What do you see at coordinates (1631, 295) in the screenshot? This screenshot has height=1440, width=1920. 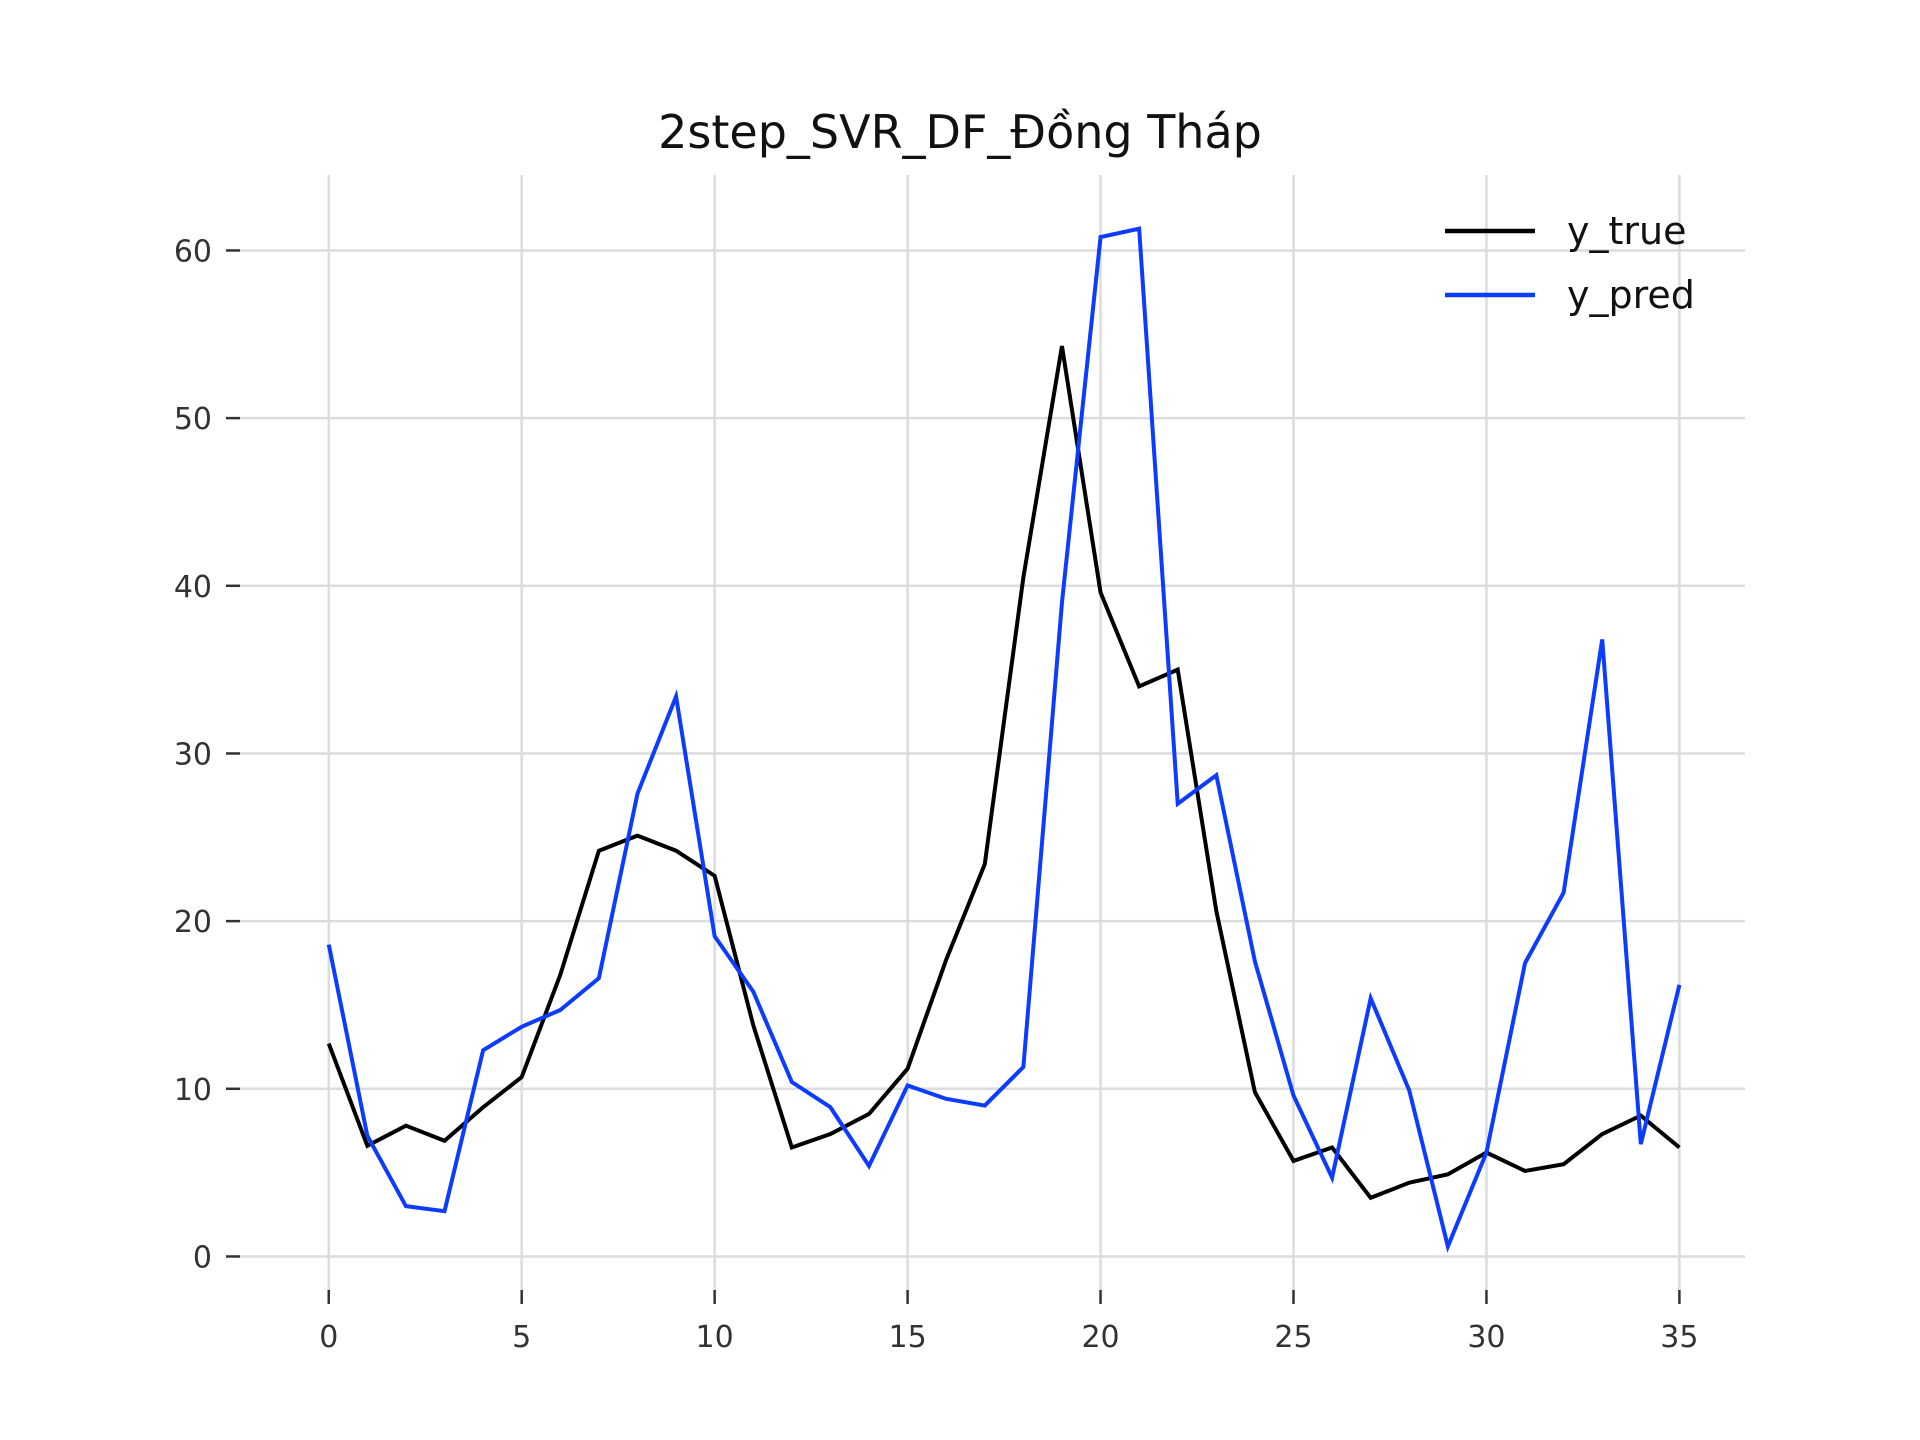 I see `legend-label-y-pred: y_pred` at bounding box center [1631, 295].